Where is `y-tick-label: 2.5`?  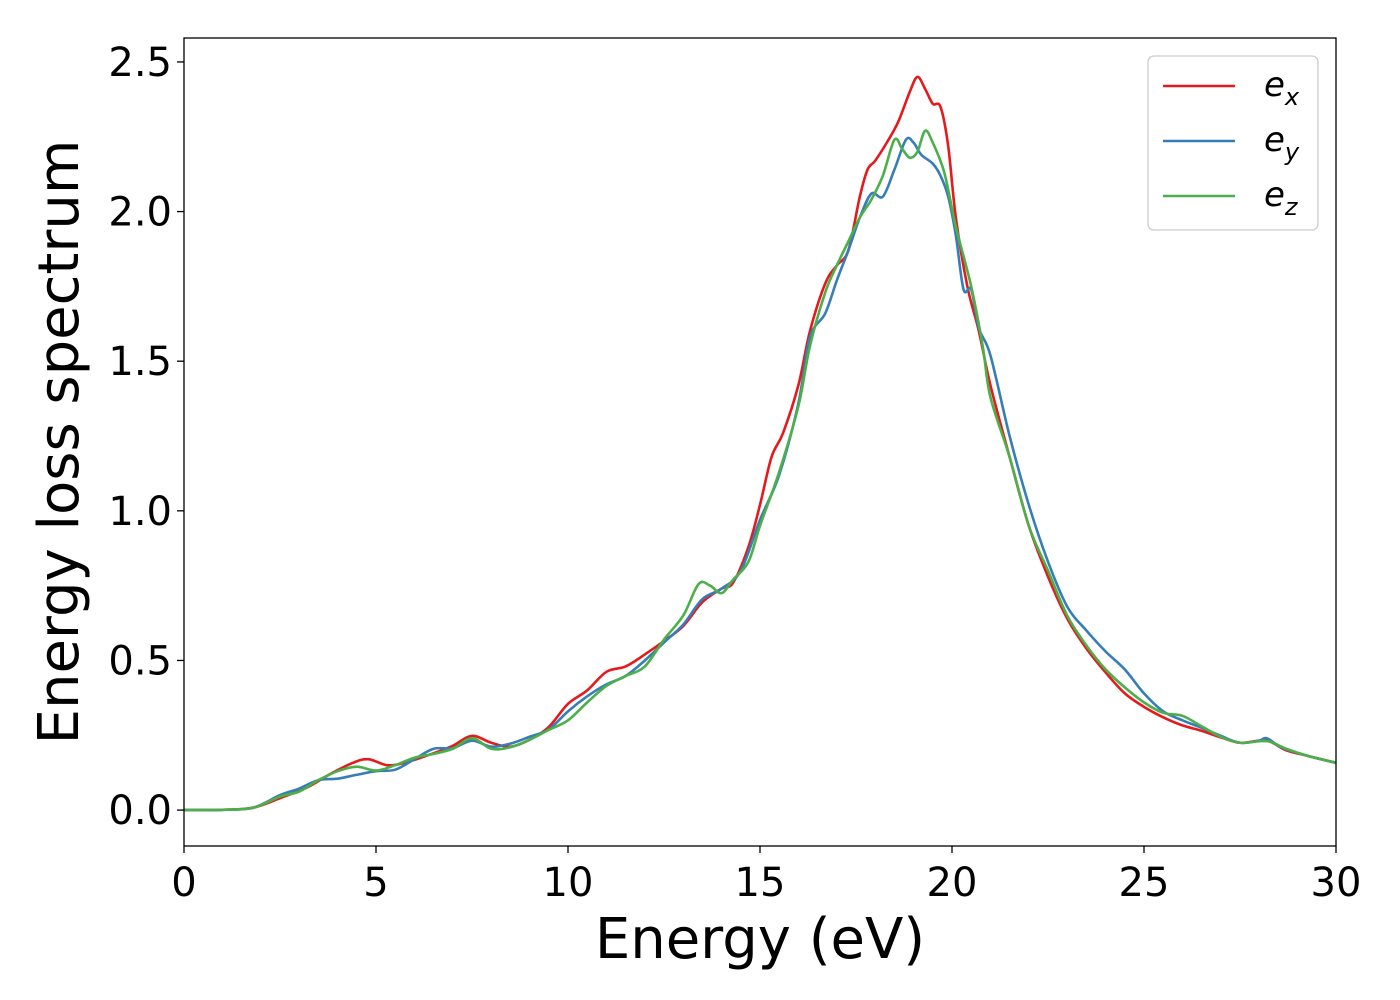
y-tick-label: 2.5 is located at coordinates (140, 63).